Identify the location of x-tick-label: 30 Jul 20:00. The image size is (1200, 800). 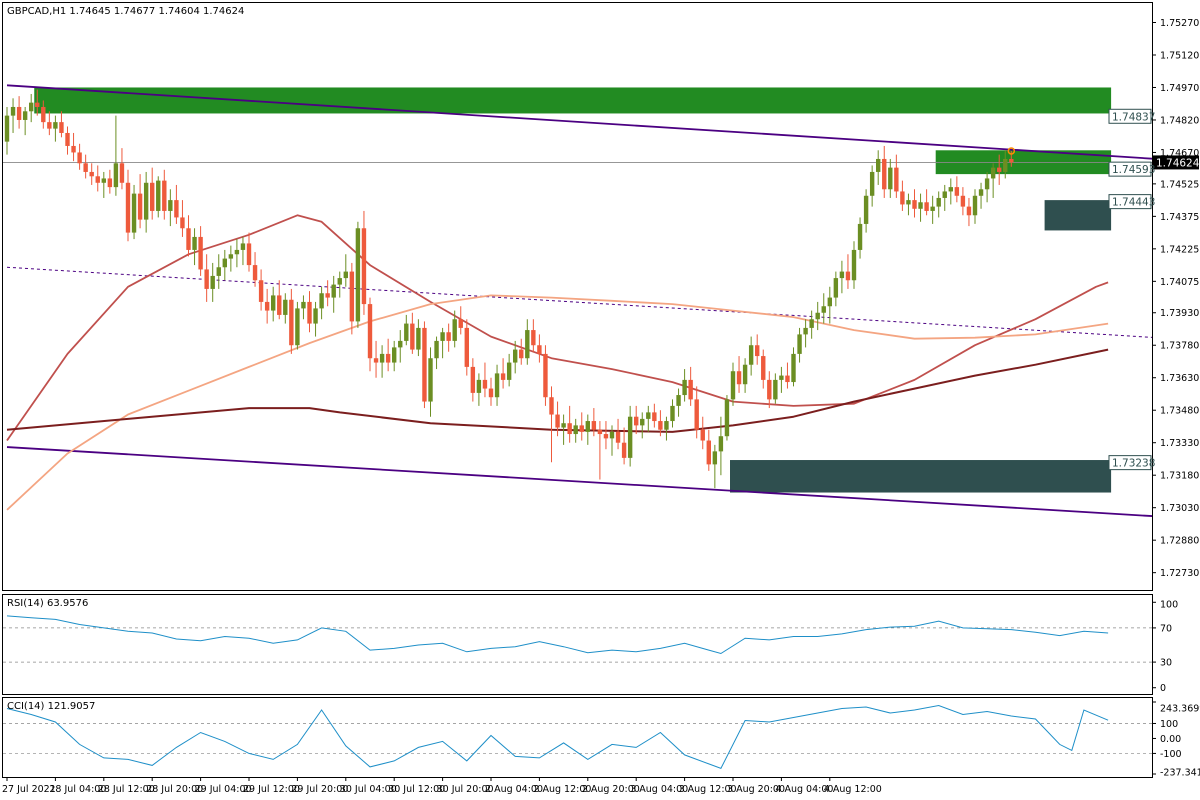
(465, 789).